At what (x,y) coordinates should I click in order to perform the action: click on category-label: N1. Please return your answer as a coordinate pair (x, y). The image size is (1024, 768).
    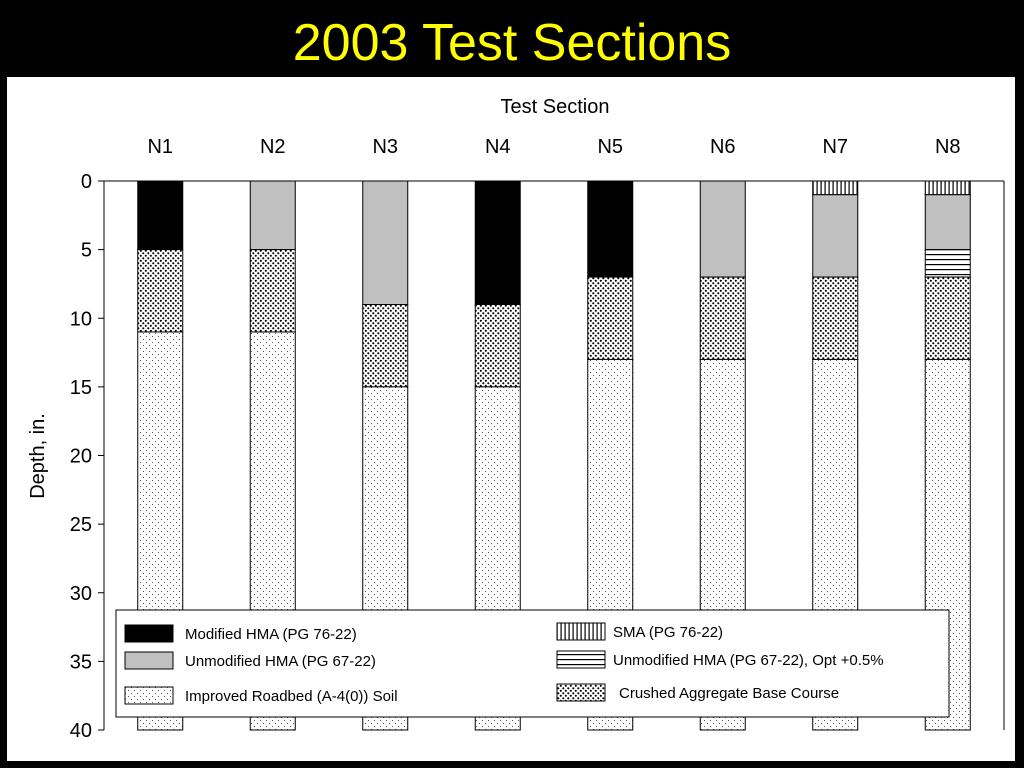
    Looking at the image, I should click on (160, 147).